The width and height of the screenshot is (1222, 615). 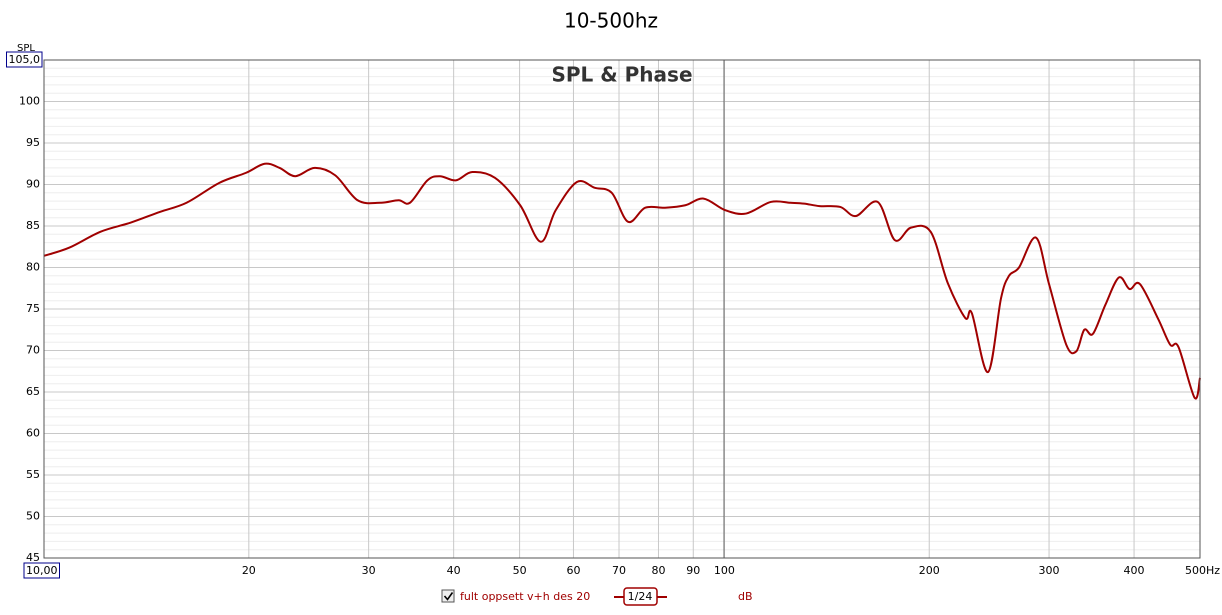 I want to click on x-tick-label: 500Hz, so click(x=1202, y=570).